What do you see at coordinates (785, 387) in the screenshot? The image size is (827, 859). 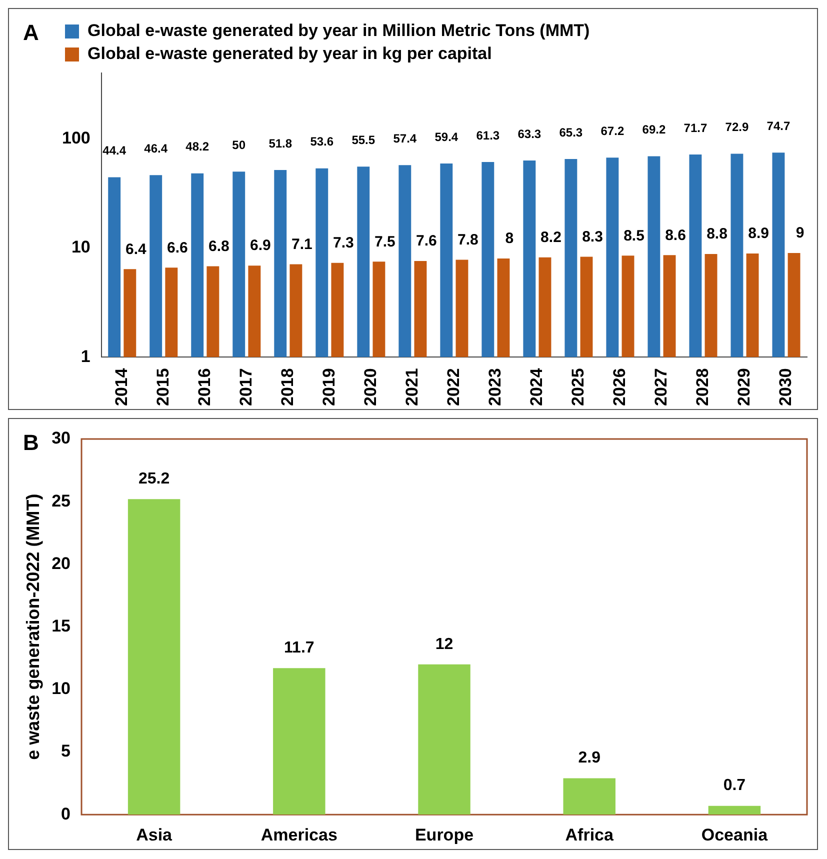 I see `x-tick-label: 2030` at bounding box center [785, 387].